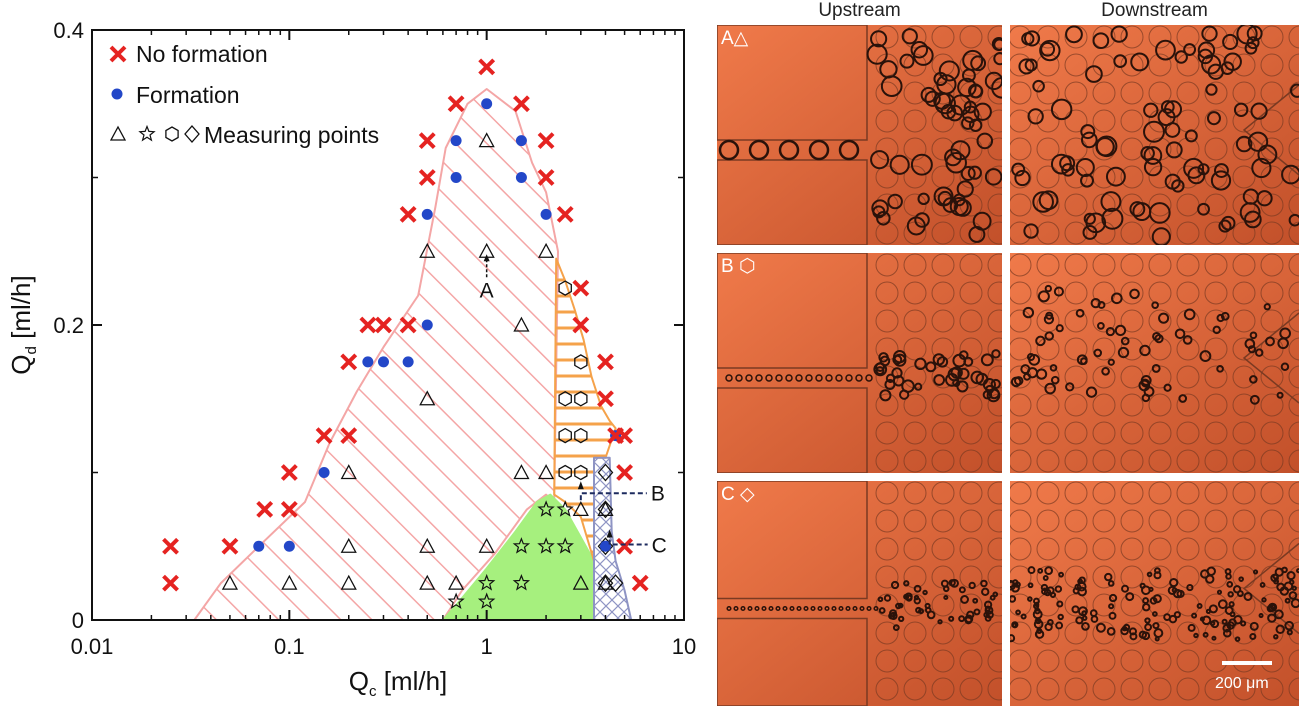 The width and height of the screenshot is (1299, 706). Describe the element at coordinates (735, 38) in the screenshot. I see `panel-tag-a: A△` at that location.